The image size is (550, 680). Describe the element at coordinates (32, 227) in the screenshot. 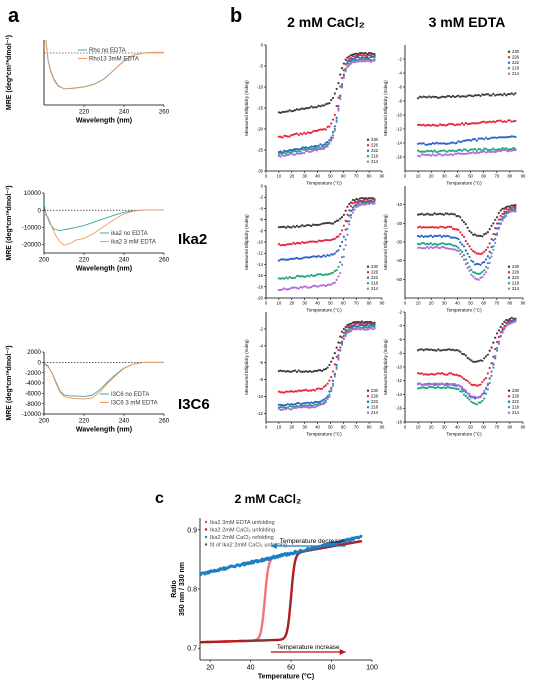

I see `y-tick-label: -10000` at that location.